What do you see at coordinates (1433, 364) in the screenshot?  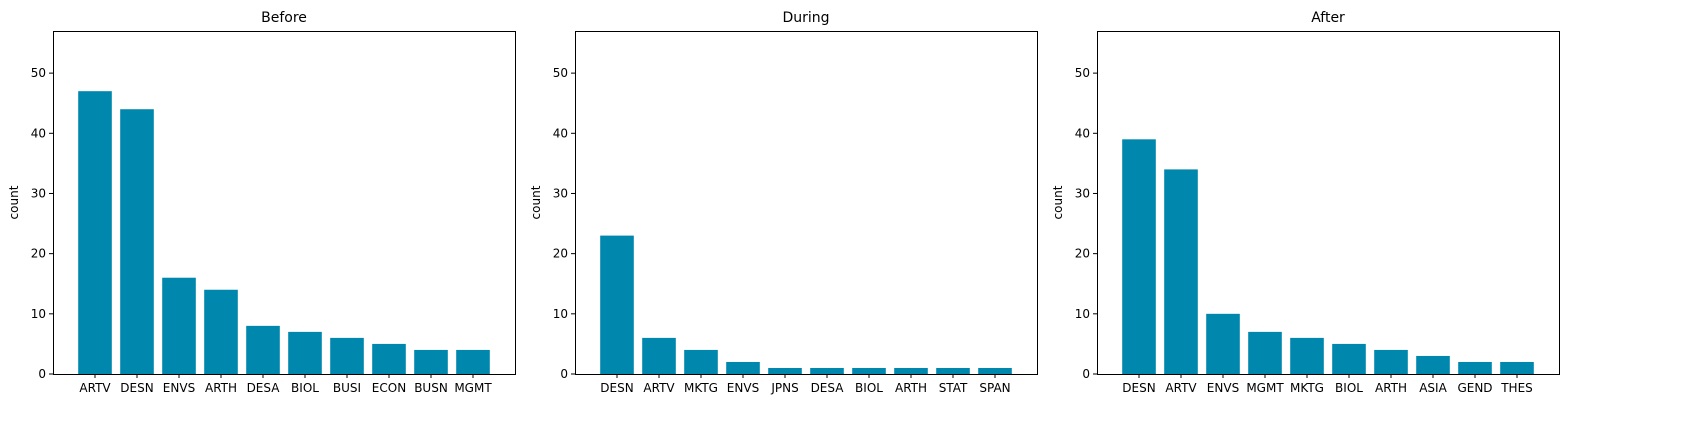 I see `bar-asia` at bounding box center [1433, 364].